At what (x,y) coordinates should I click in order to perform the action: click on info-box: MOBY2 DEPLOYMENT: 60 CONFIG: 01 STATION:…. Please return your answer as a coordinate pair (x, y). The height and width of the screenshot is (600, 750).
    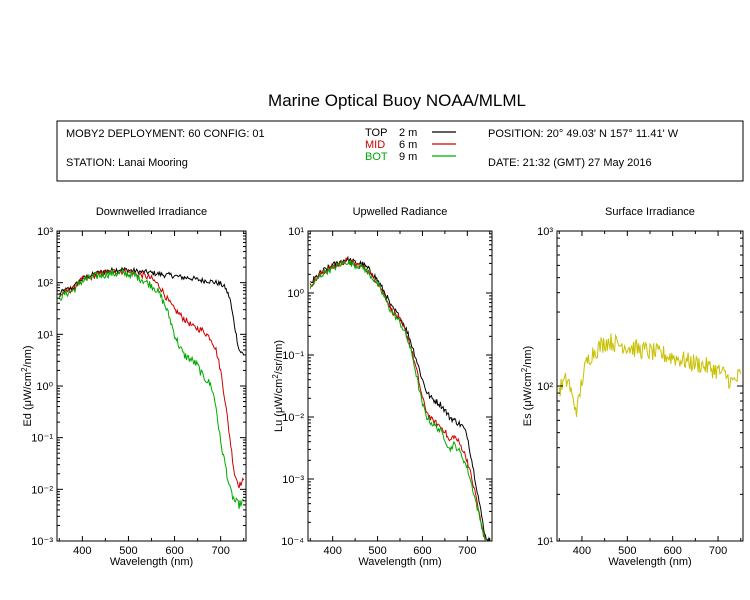
    Looking at the image, I should click on (400, 151).